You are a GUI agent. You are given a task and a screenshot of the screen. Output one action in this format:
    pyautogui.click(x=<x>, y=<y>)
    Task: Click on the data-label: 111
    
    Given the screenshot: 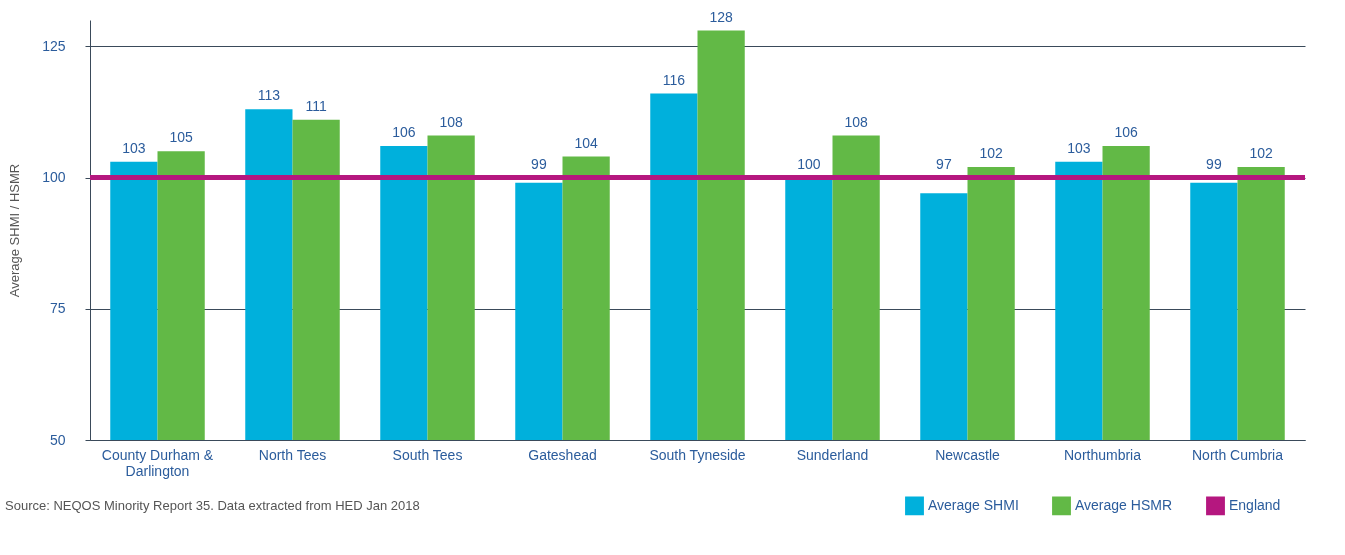 What is the action you would take?
    pyautogui.click(x=316, y=105)
    